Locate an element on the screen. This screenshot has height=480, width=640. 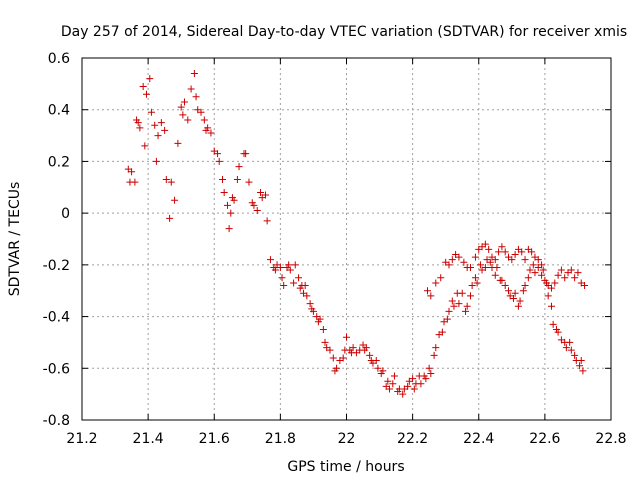
y-tick-label: -0.4 is located at coordinates (56, 318).